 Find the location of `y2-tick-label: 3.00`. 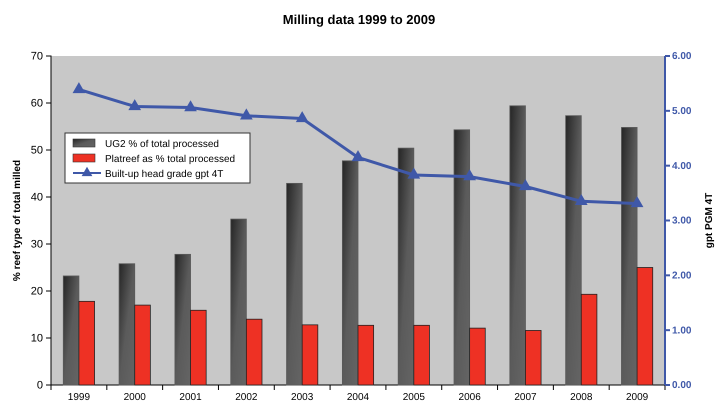

y2-tick-label: 3.00 is located at coordinates (682, 221).